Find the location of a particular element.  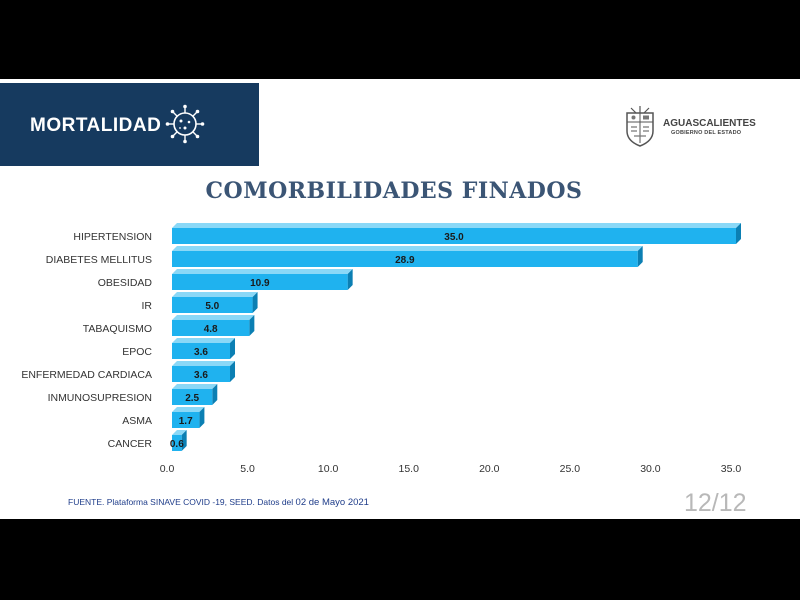

x-tick-label: 25.0 is located at coordinates (570, 469).